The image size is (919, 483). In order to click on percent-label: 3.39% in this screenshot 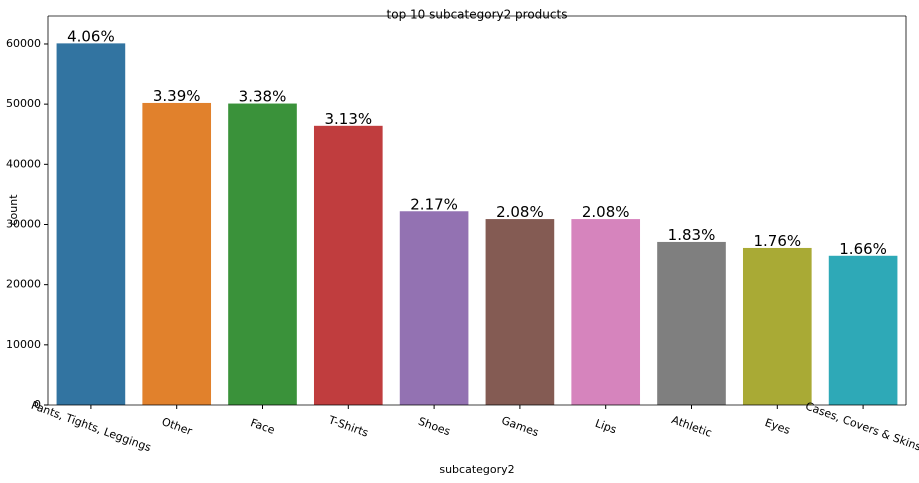, I will do `click(177, 96)`.